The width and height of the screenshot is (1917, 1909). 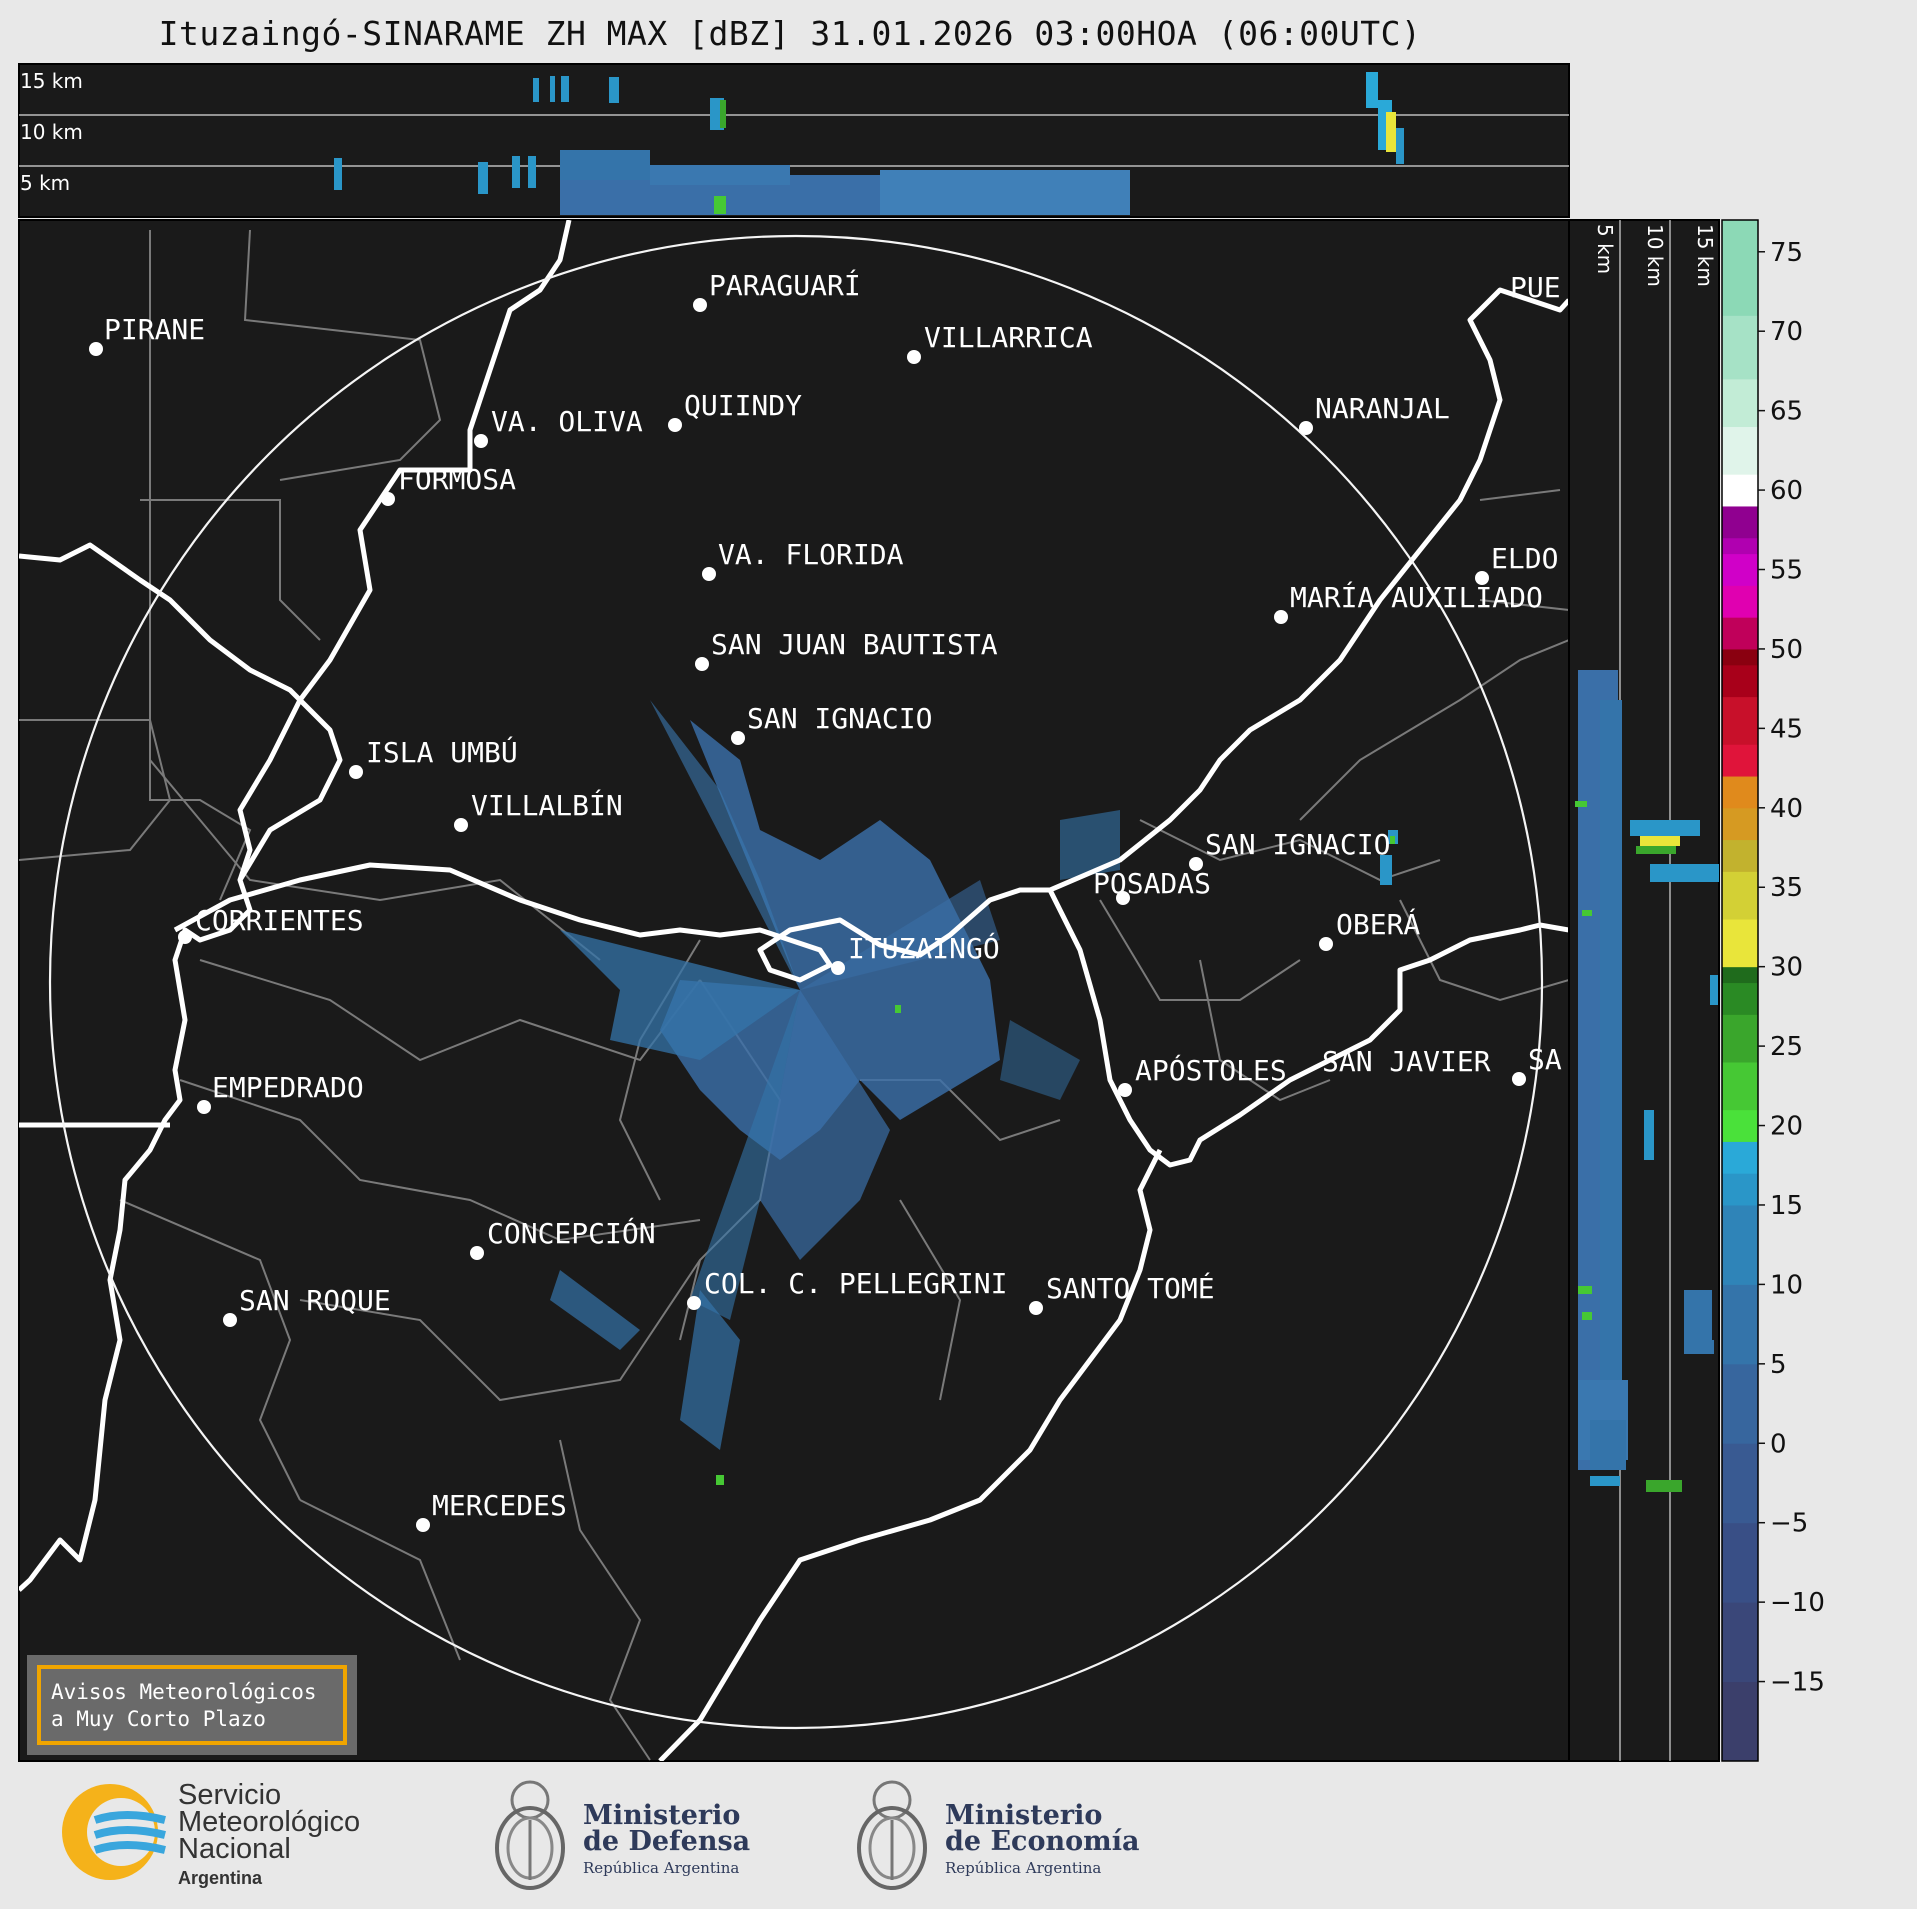 I want to click on svg-text: MERCEDES, so click(x=499, y=1505).